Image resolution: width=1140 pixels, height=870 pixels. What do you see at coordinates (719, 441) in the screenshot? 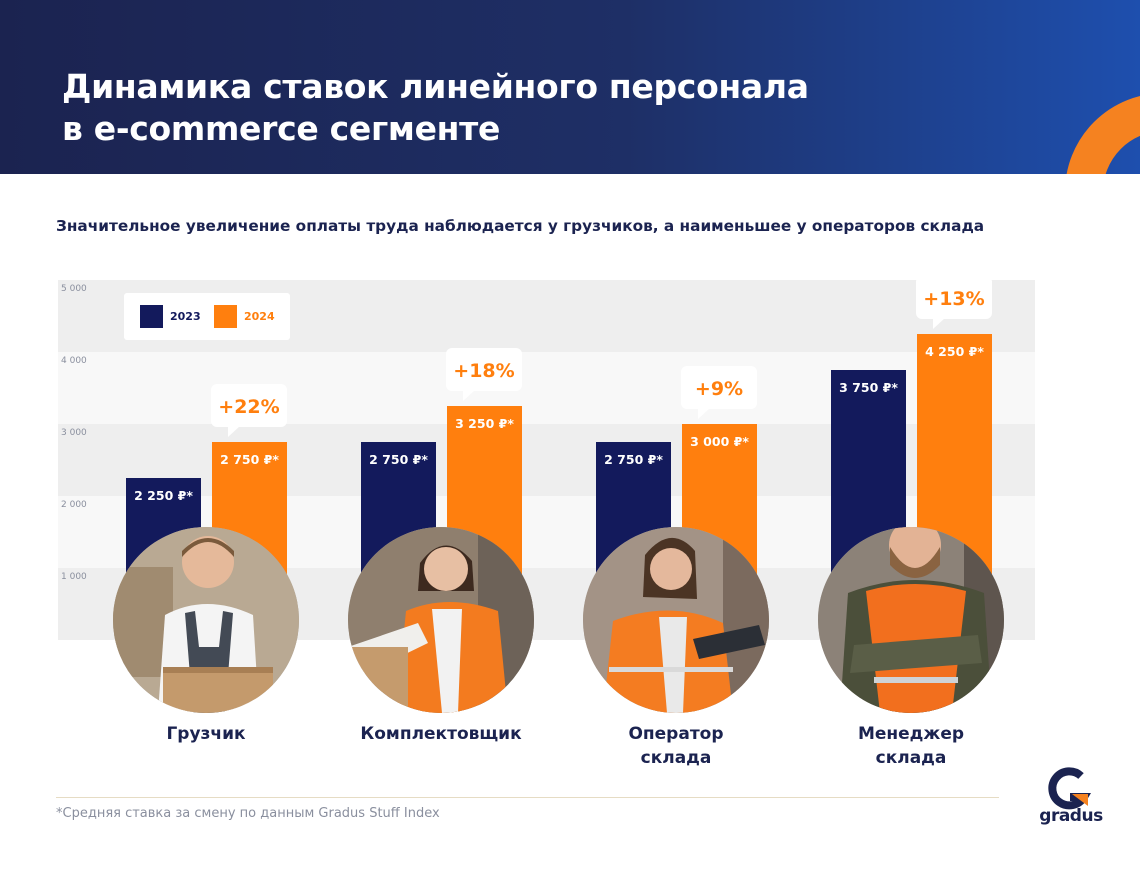
I see `bar-value-label: 3 000 ₽*` at bounding box center [719, 441].